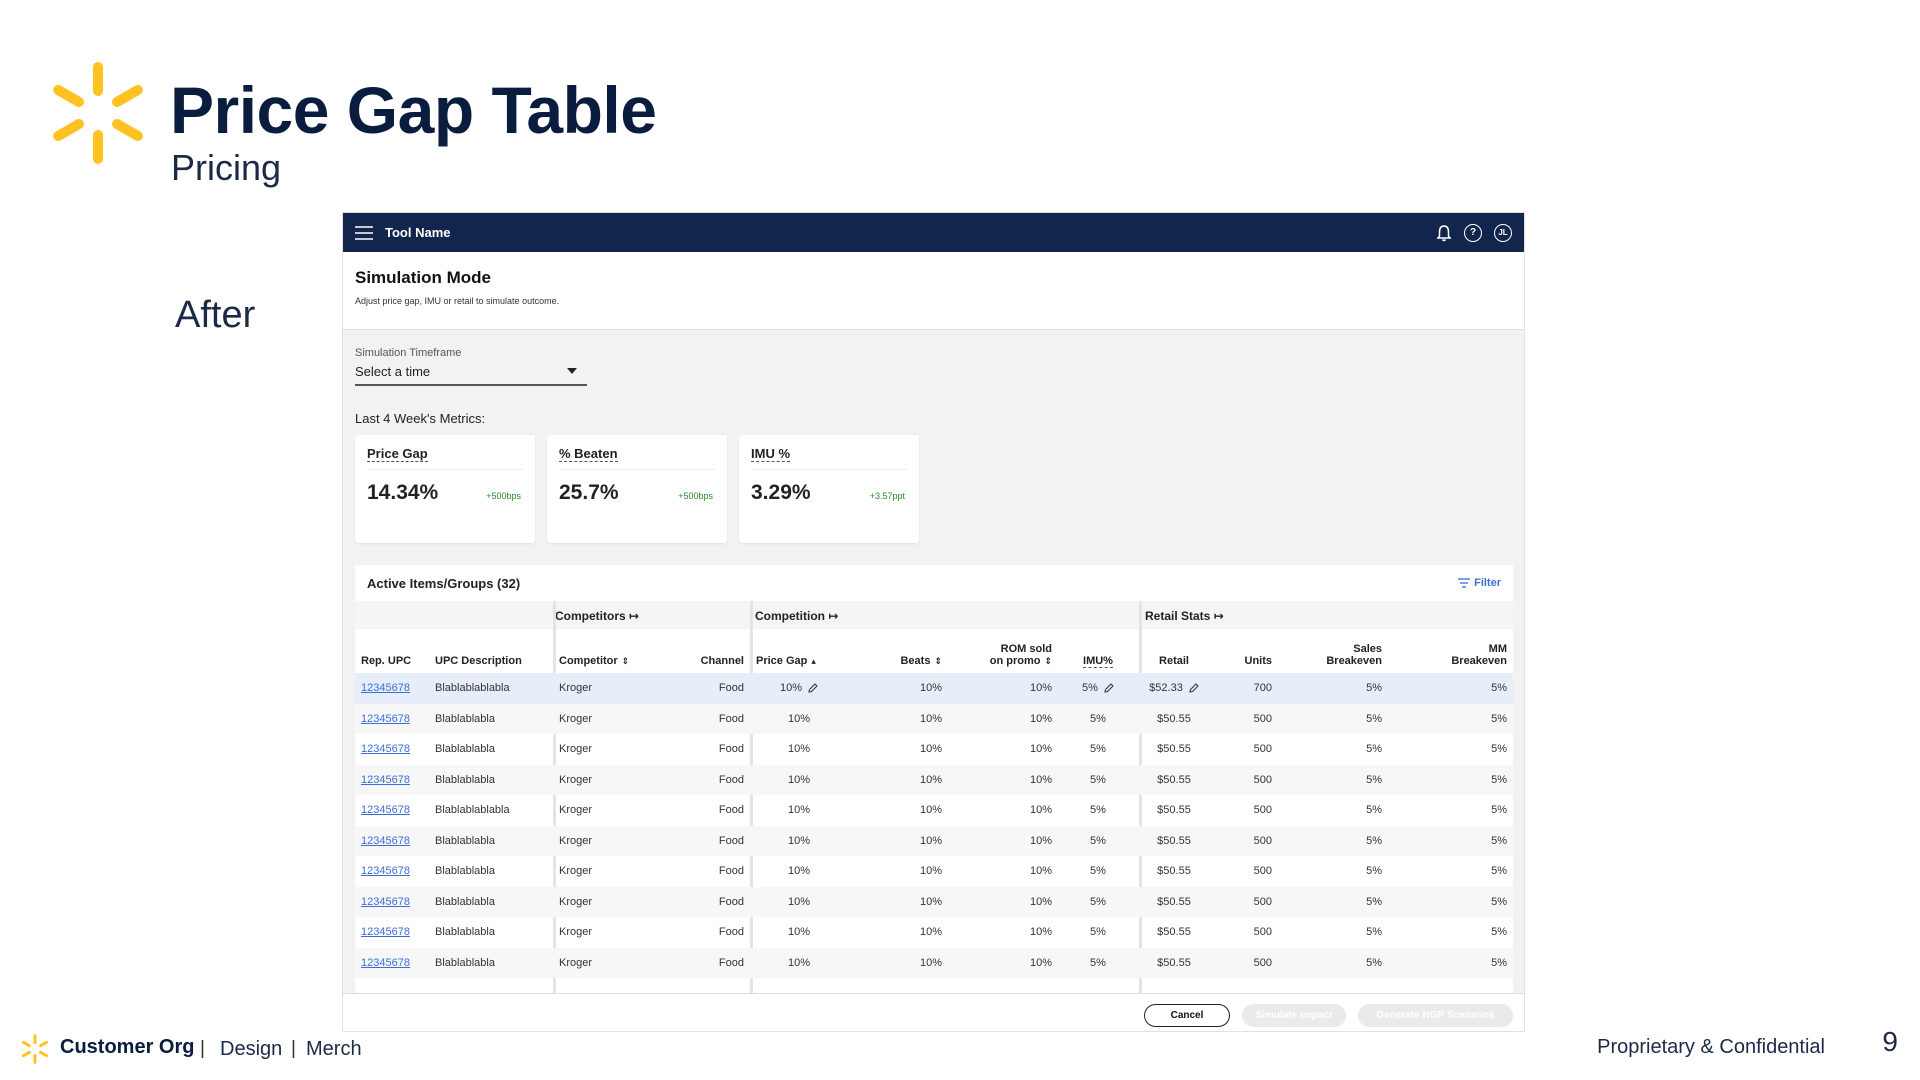 This screenshot has height=1080, width=1920. I want to click on top-bar: Tool Name ? JL, so click(933, 232).